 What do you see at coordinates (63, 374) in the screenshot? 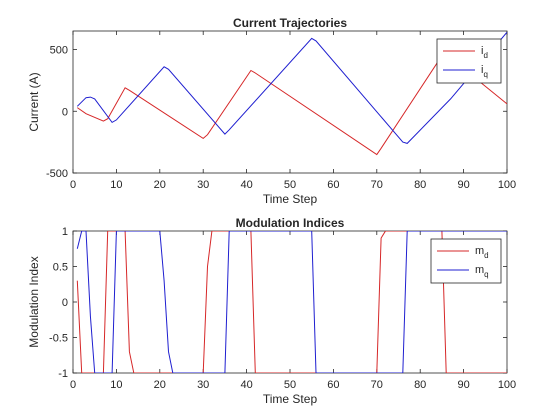
I see `y-tick-label: -1` at bounding box center [63, 374].